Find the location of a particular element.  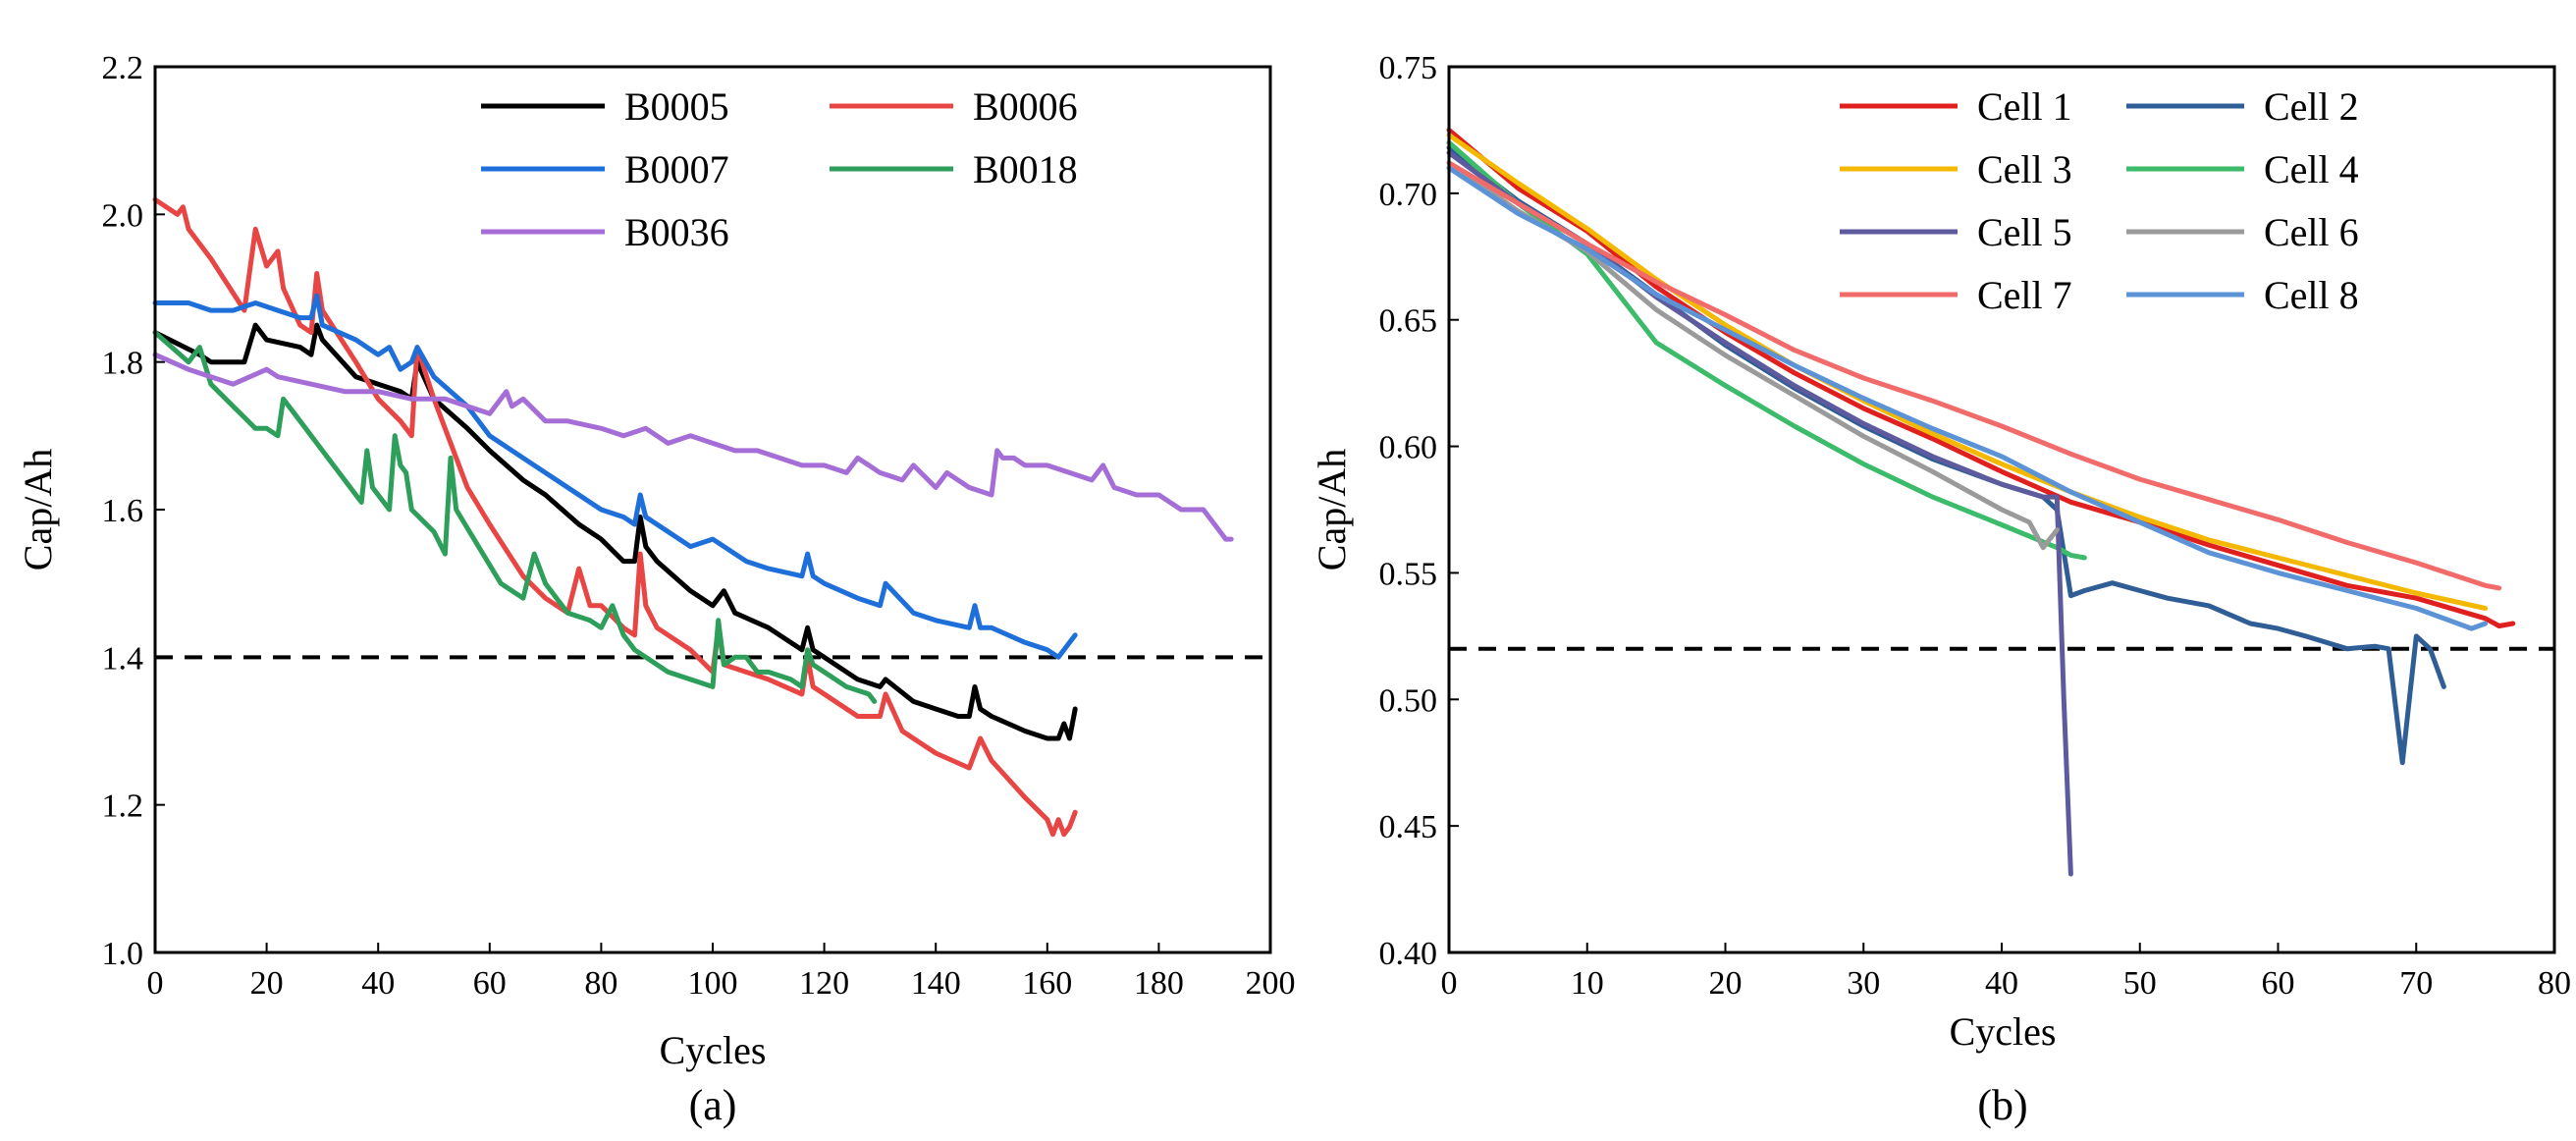

panel-b-y-tick-label: 0.60 is located at coordinates (1408, 448).